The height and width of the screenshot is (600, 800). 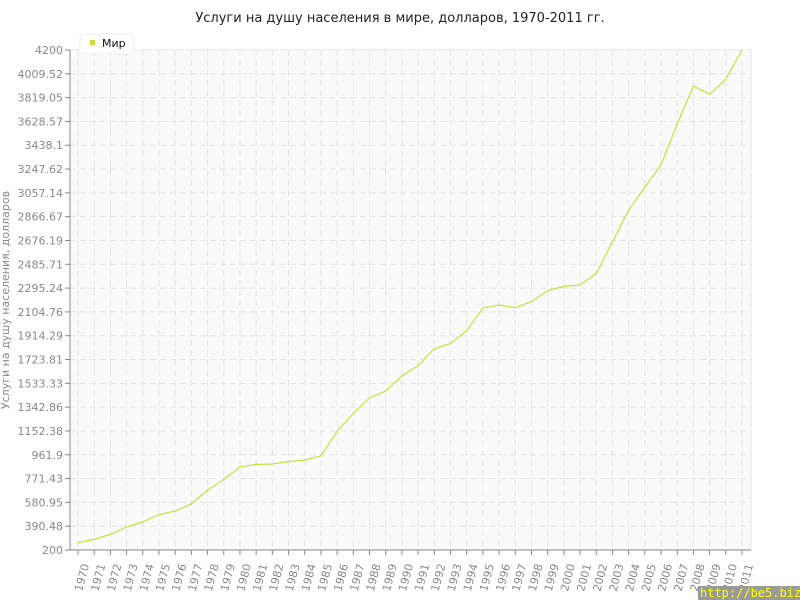 What do you see at coordinates (49, 50) in the screenshot?
I see `y-tick-label: 4200` at bounding box center [49, 50].